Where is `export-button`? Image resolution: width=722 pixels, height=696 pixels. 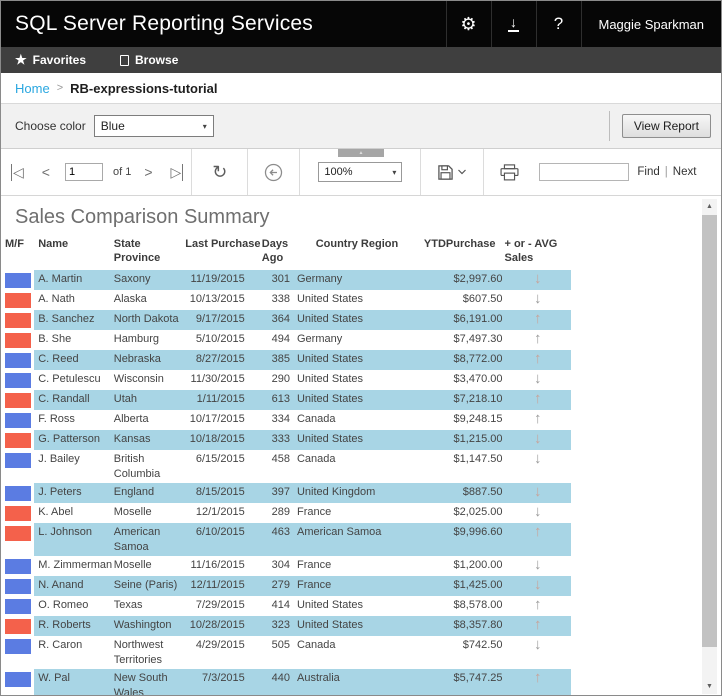 export-button is located at coordinates (452, 172).